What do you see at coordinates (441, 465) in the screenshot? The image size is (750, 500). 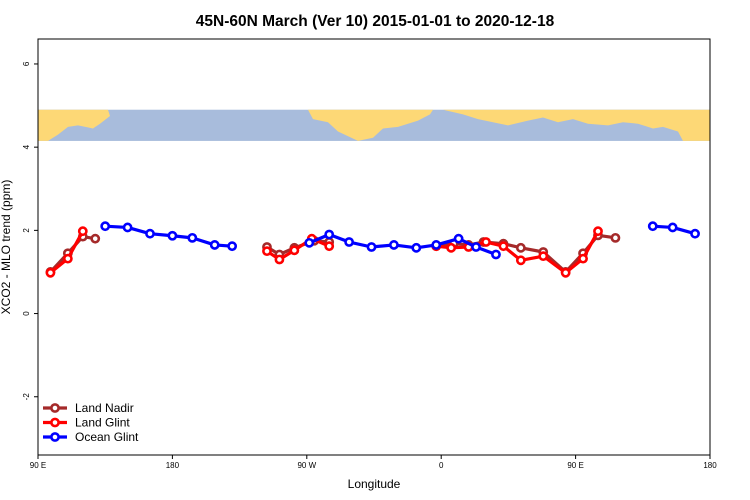 I see `x-tick-label: 0` at bounding box center [441, 465].